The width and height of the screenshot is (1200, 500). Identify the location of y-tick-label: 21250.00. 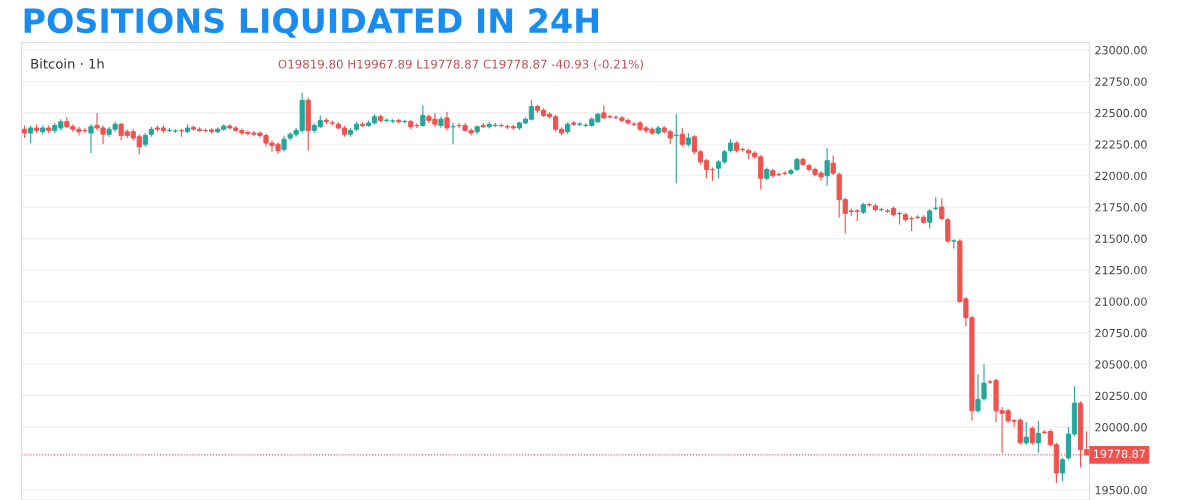
(1121, 270).